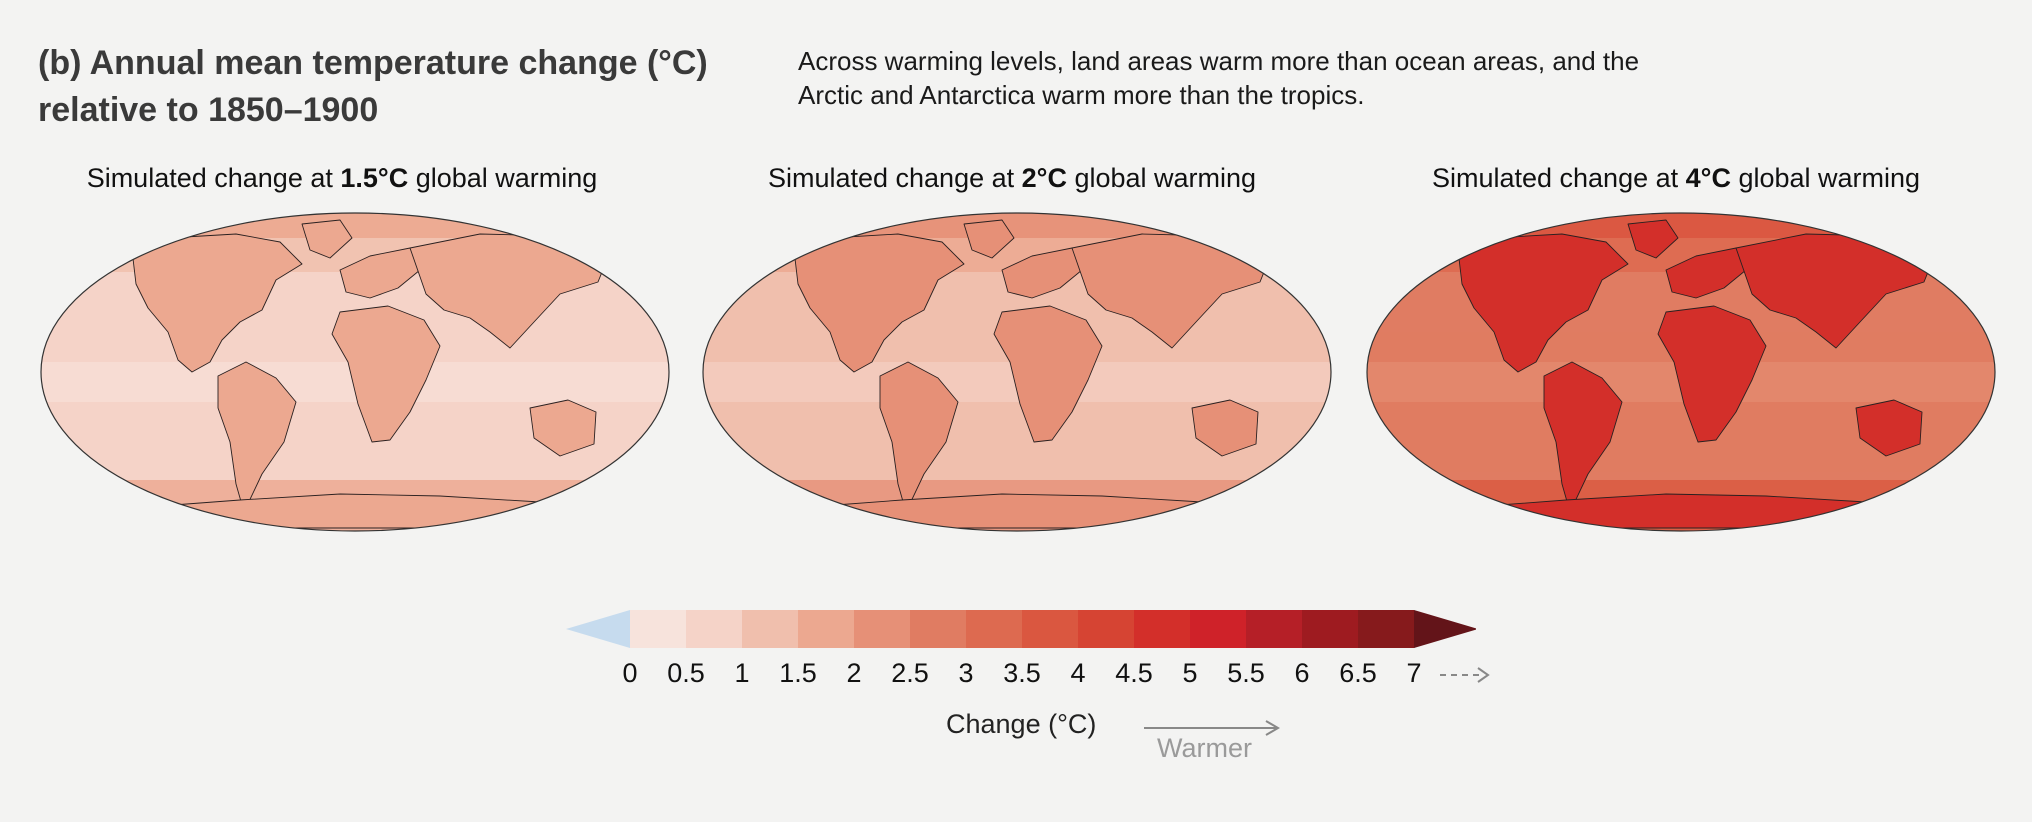 The image size is (2032, 822). What do you see at coordinates (373, 63) in the screenshot?
I see `title-line-1: (b) Annual mean temperature change (°C)` at bounding box center [373, 63].